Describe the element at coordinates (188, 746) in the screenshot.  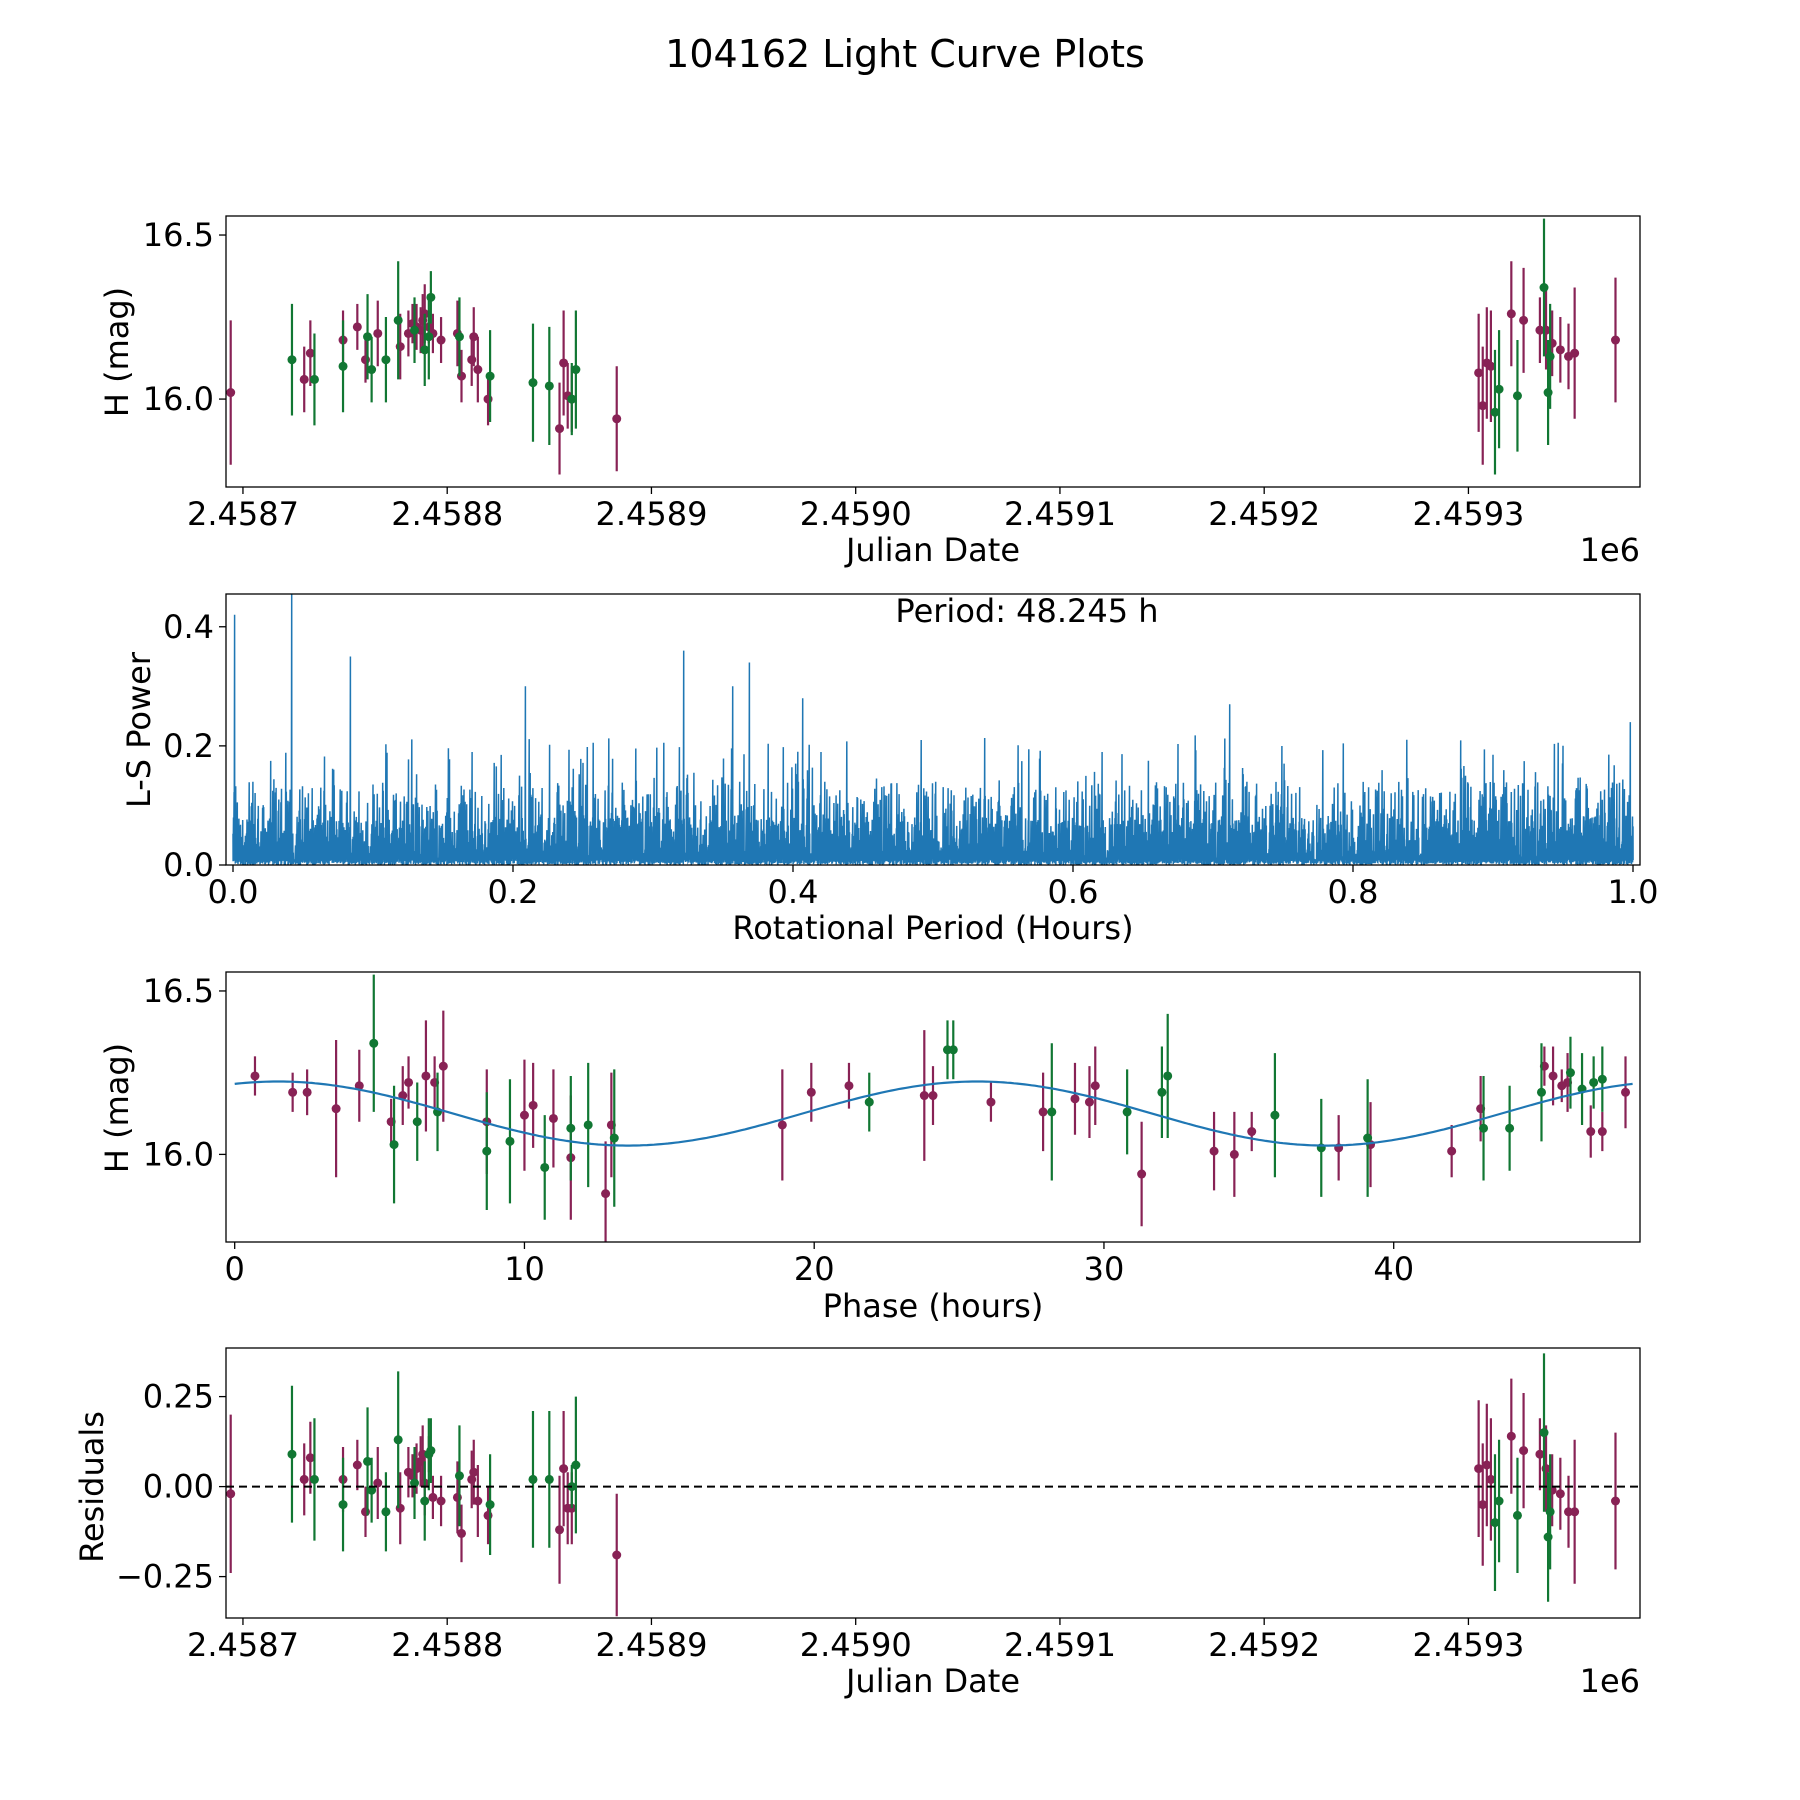
I see `periodogram-ytick-label: 0.2` at that location.